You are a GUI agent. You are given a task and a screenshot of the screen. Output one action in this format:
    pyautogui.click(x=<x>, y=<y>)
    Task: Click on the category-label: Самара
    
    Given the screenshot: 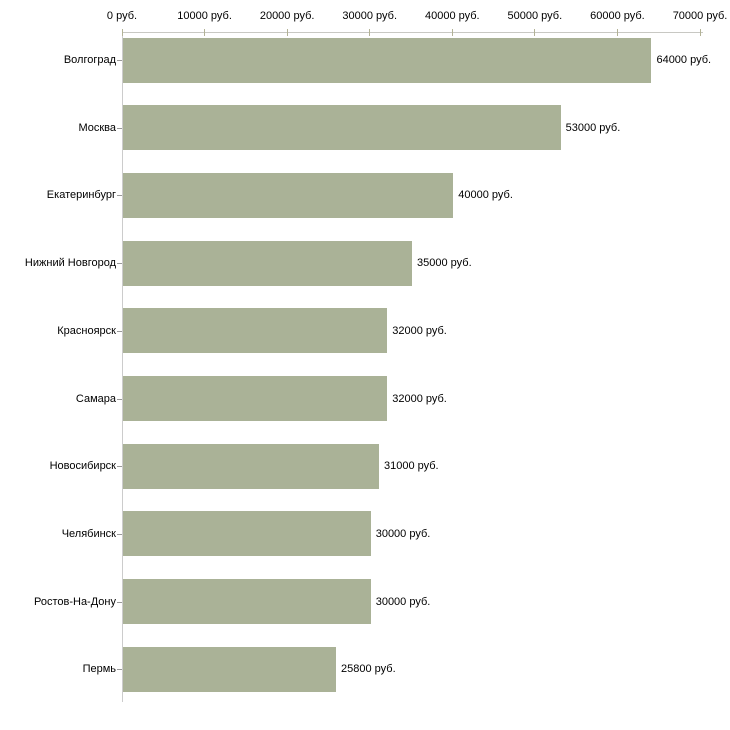 What is the action you would take?
    pyautogui.click(x=95, y=398)
    